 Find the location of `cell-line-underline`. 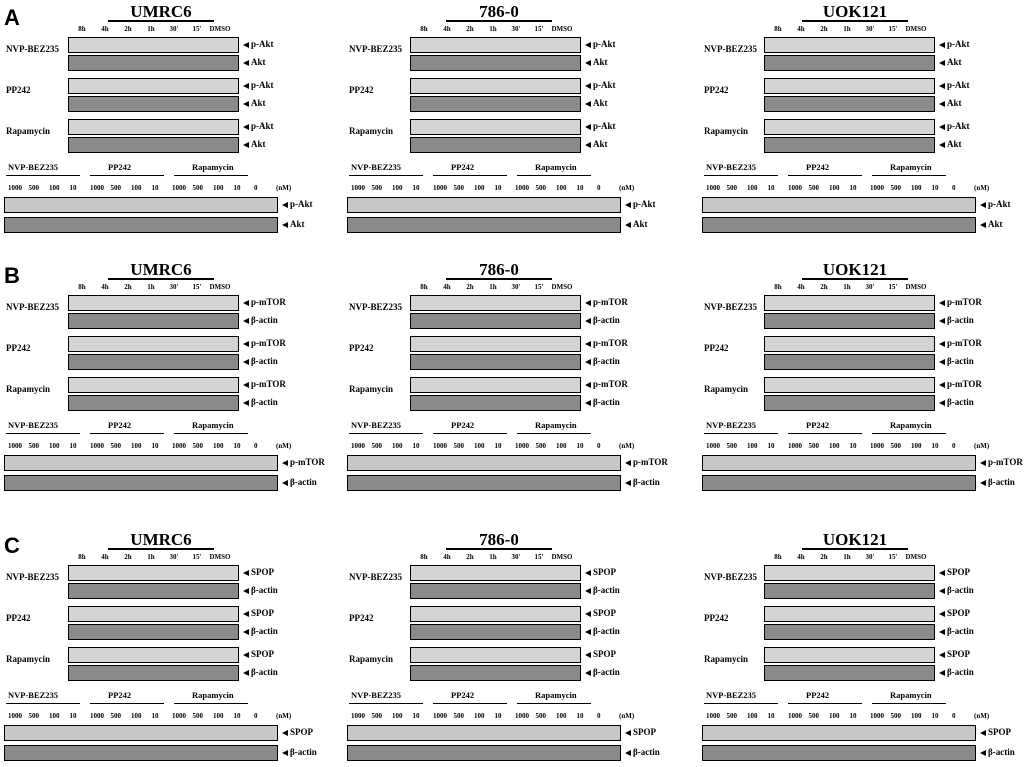

cell-line-underline is located at coordinates (855, 279).